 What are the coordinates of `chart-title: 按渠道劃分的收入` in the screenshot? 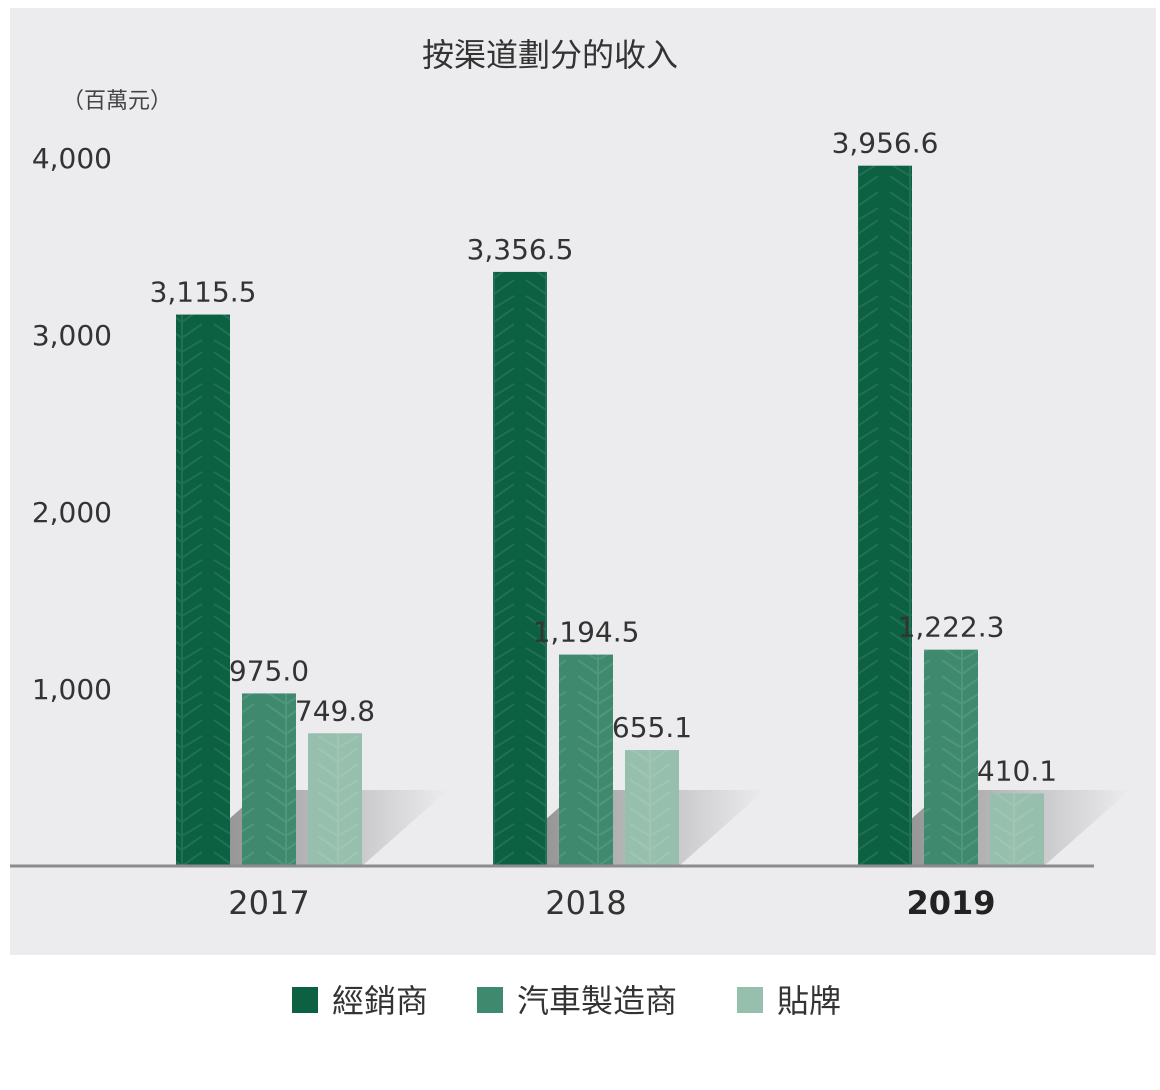 It's located at (550, 55).